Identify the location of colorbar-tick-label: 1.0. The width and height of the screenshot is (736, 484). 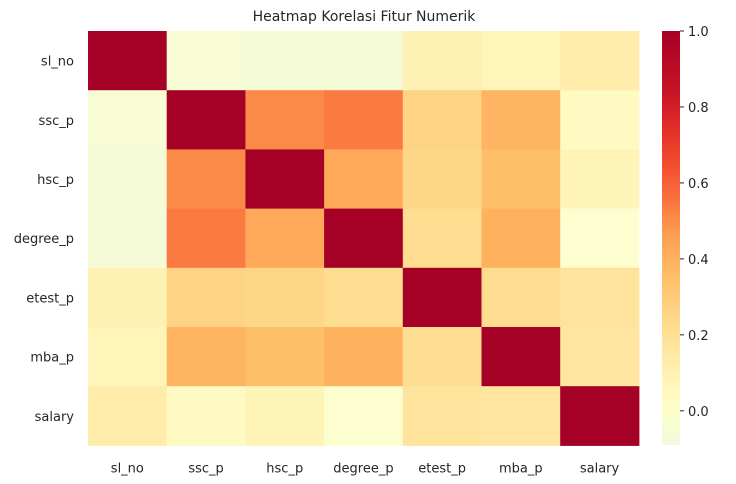
(698, 32).